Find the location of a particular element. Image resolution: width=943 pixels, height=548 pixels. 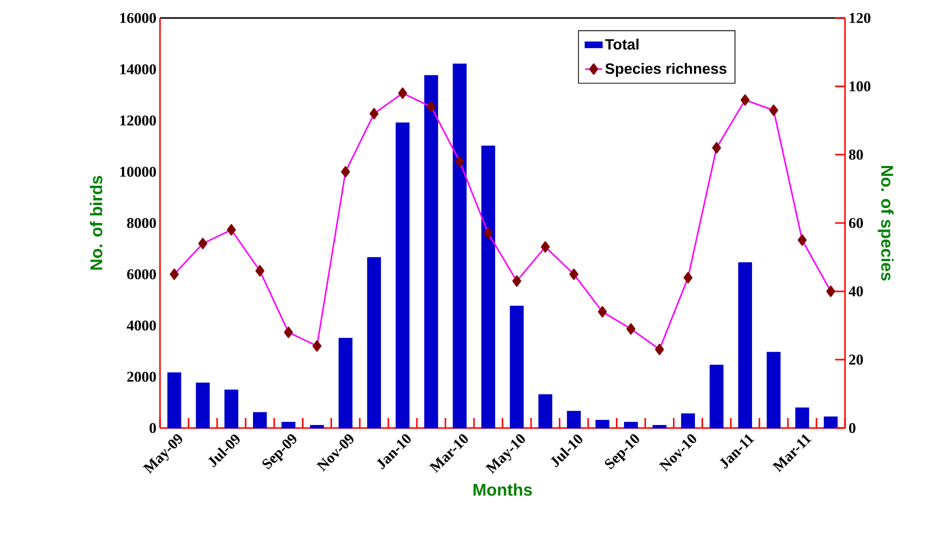

y2-tick-label: 80 is located at coordinates (856, 155).